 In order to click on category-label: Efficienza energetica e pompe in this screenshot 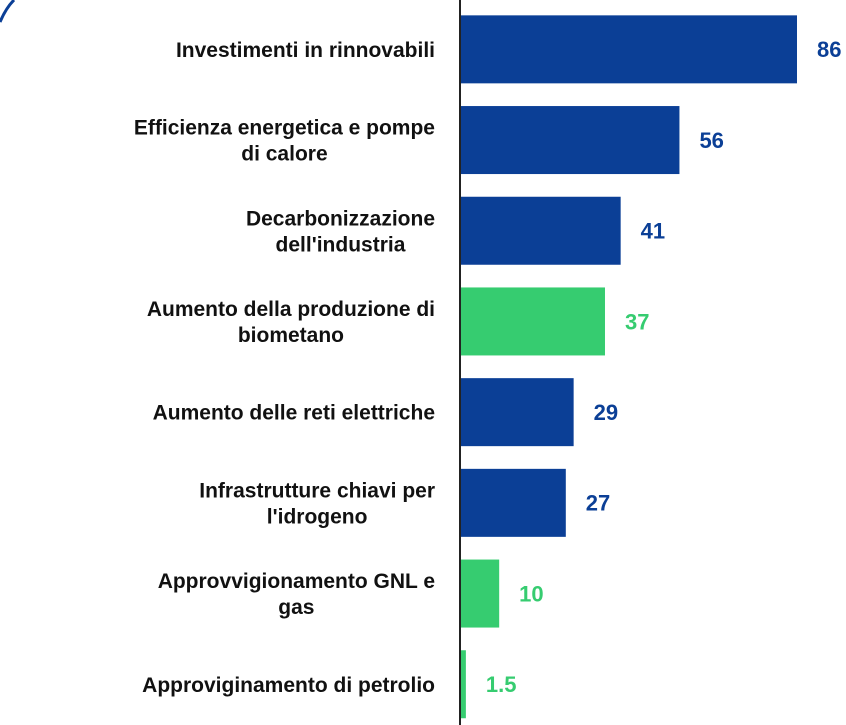, I will do `click(284, 128)`.